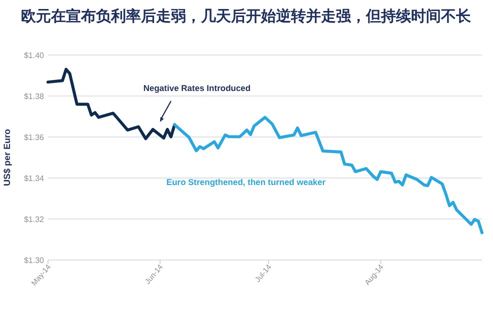  I want to click on y-tick-label: $1.40, so click(34, 55).